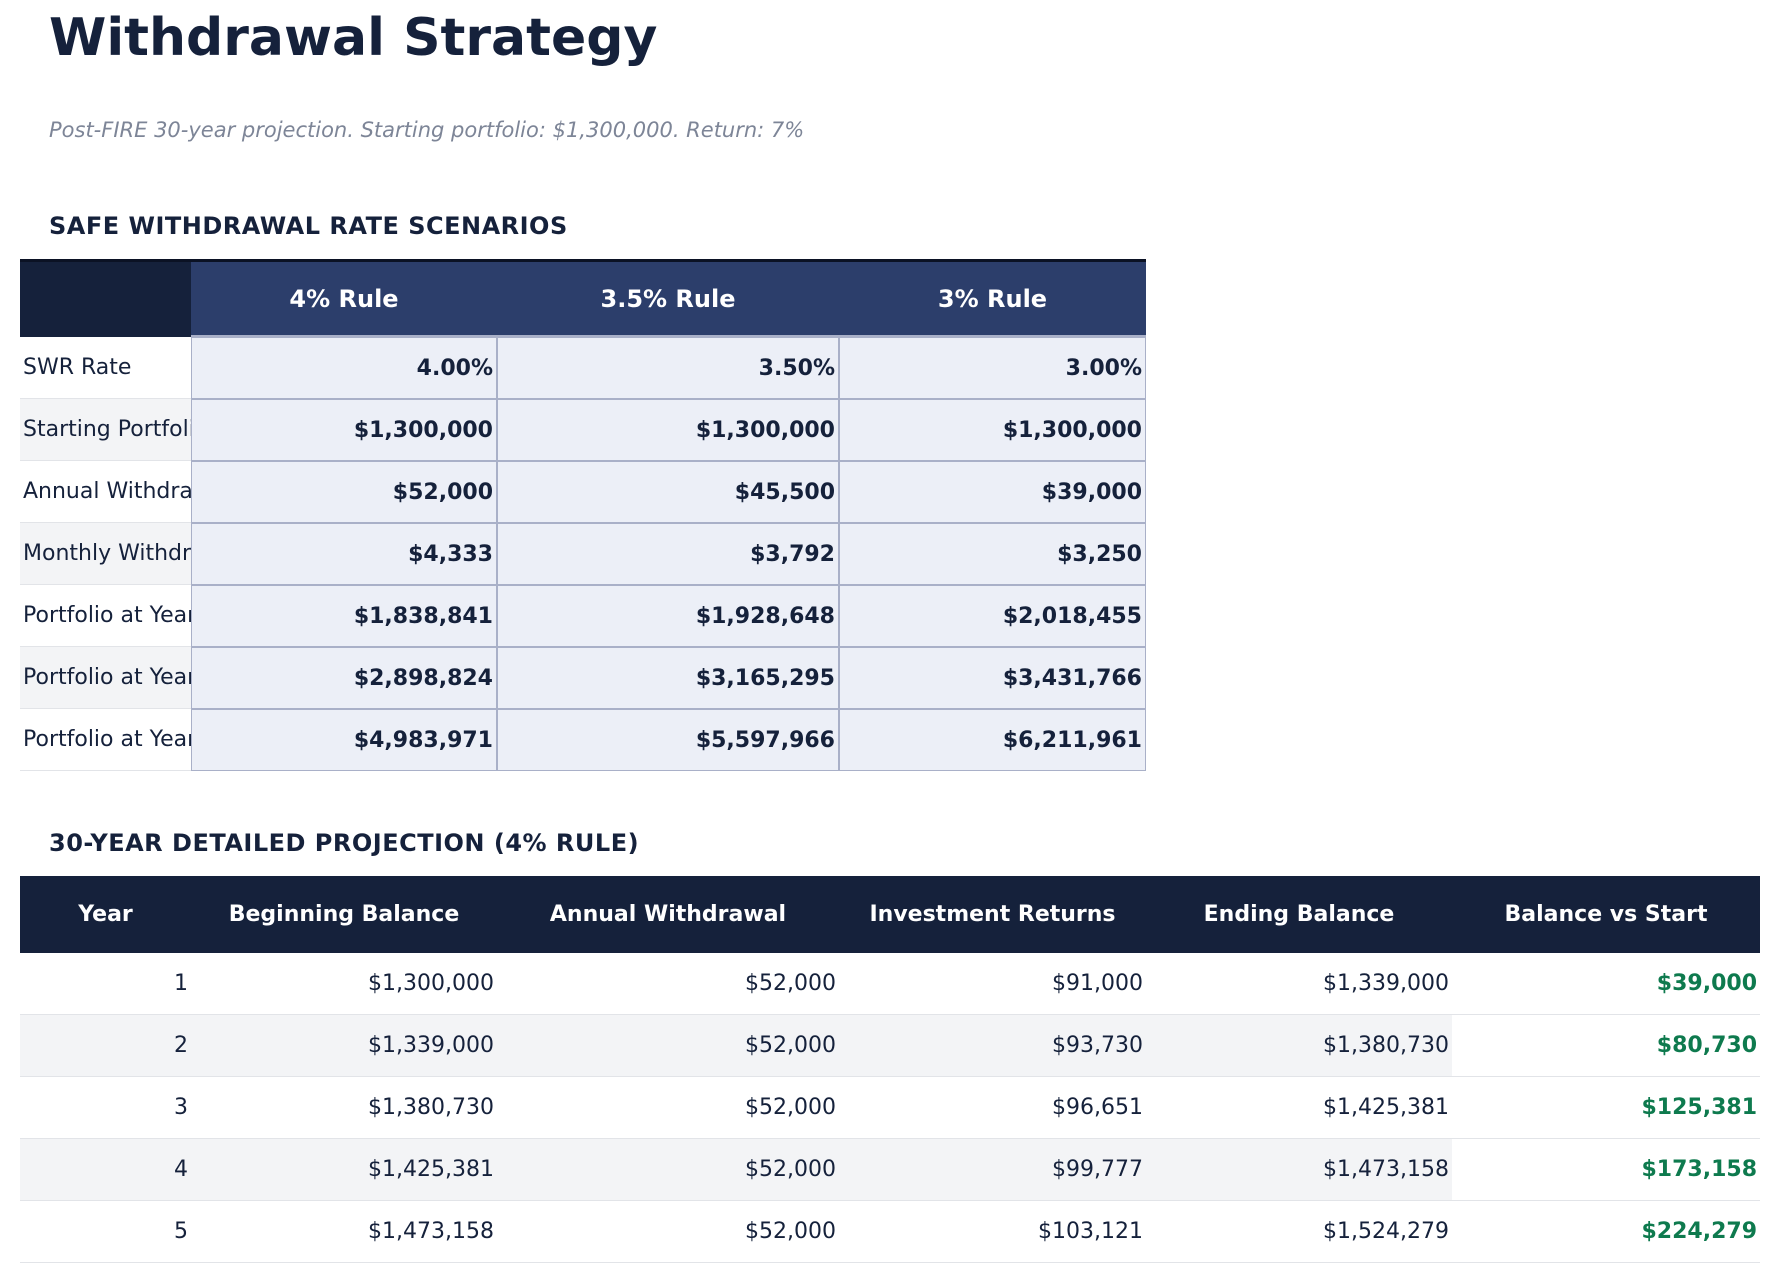 Image resolution: width=1771 pixels, height=1280 pixels. What do you see at coordinates (1606, 1046) in the screenshot?
I see `balance-diff: $80,730` at bounding box center [1606, 1046].